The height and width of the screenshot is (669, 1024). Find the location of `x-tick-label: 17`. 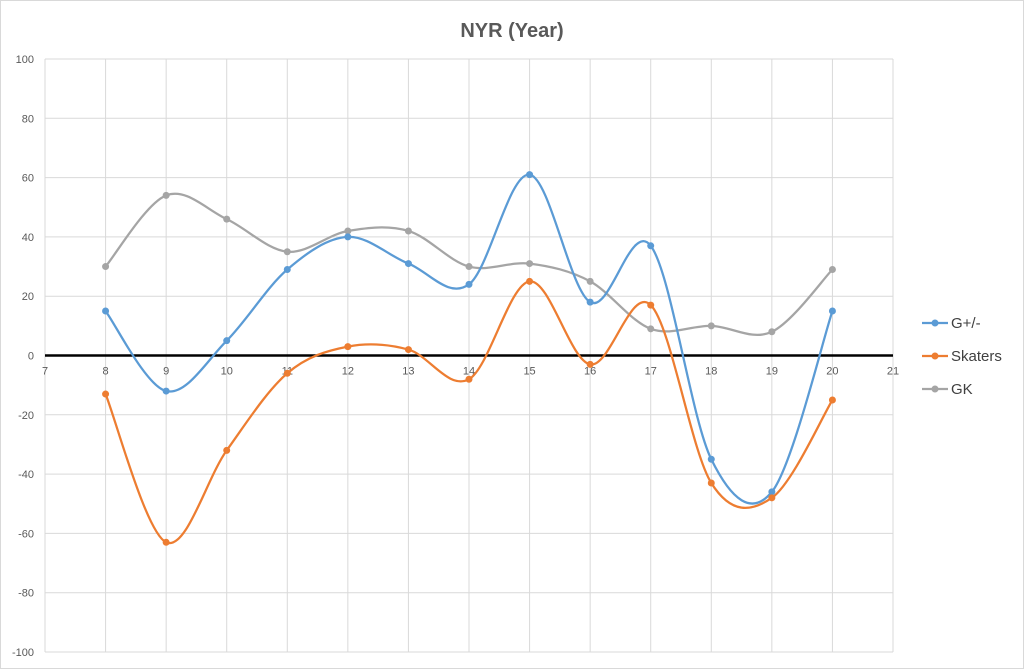

x-tick-label: 17 is located at coordinates (651, 372).